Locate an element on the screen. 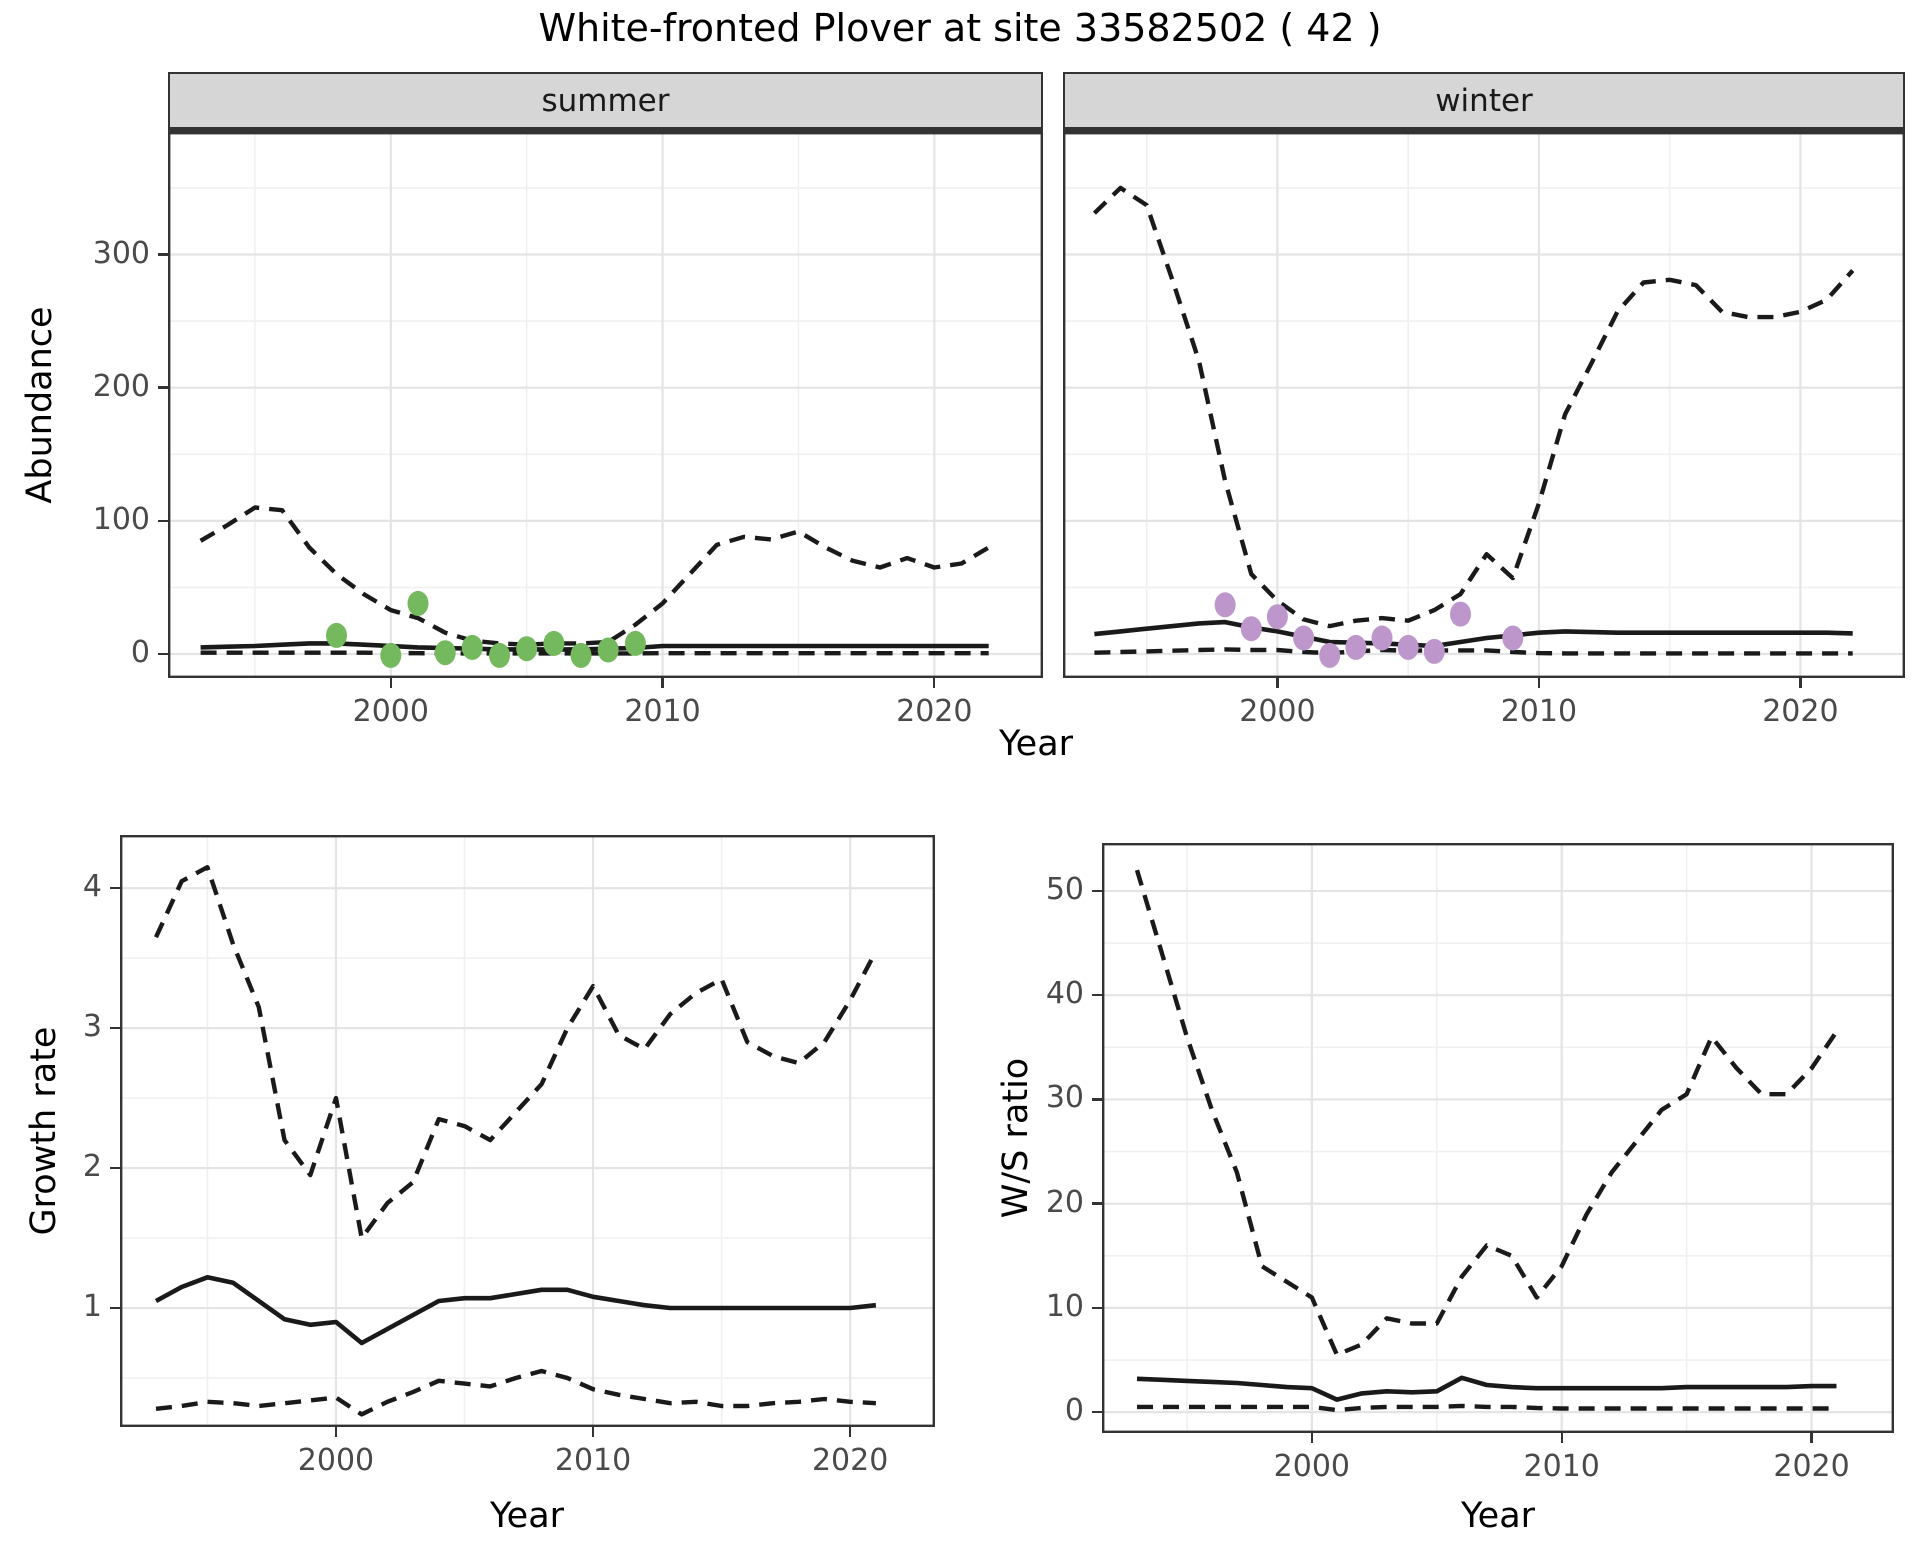  y-tick-label: 100 is located at coordinates (121, 519).